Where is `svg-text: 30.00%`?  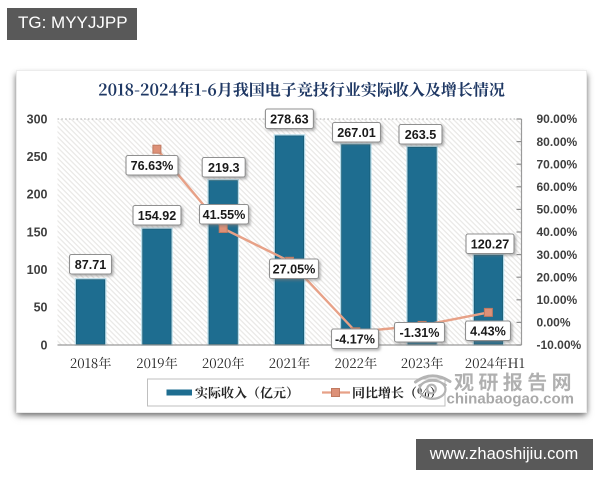 svg-text: 30.00% is located at coordinates (557, 255).